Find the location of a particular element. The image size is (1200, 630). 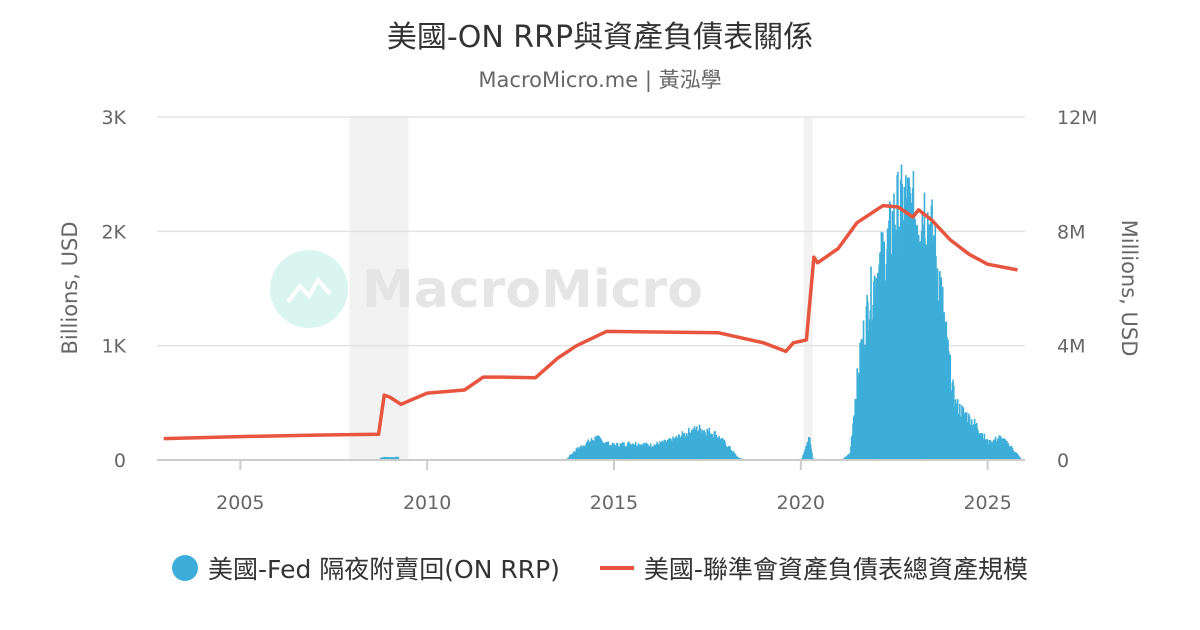

x-tick-label: 2015 is located at coordinates (614, 503).